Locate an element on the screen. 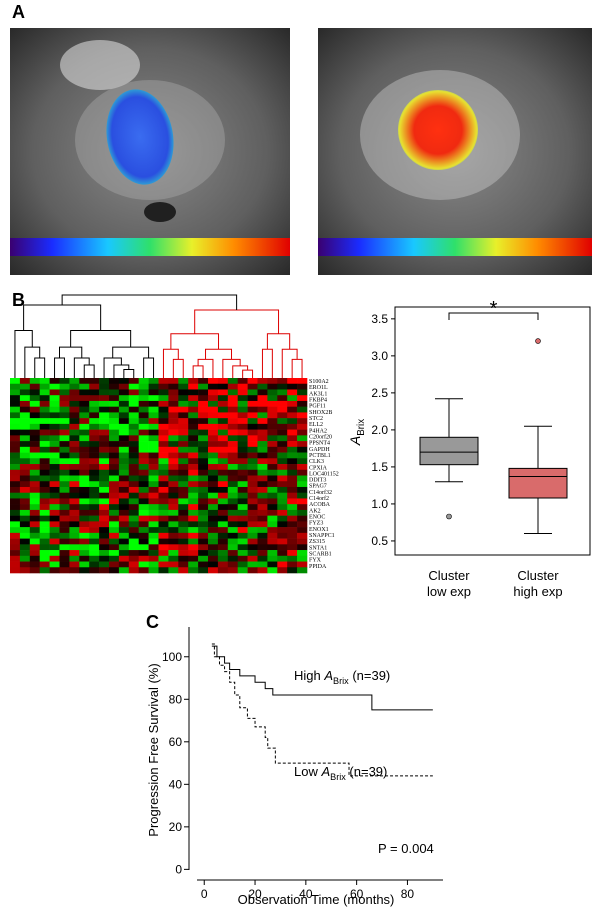  x-tick-label: Cluster is located at coordinates (449, 575).